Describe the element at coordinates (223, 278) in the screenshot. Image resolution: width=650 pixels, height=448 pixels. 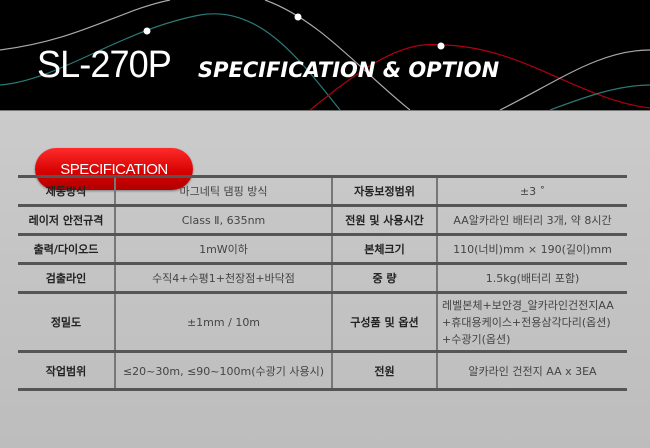
I see `spec-value: 수직4+수평1+천장점+바닥점` at that location.